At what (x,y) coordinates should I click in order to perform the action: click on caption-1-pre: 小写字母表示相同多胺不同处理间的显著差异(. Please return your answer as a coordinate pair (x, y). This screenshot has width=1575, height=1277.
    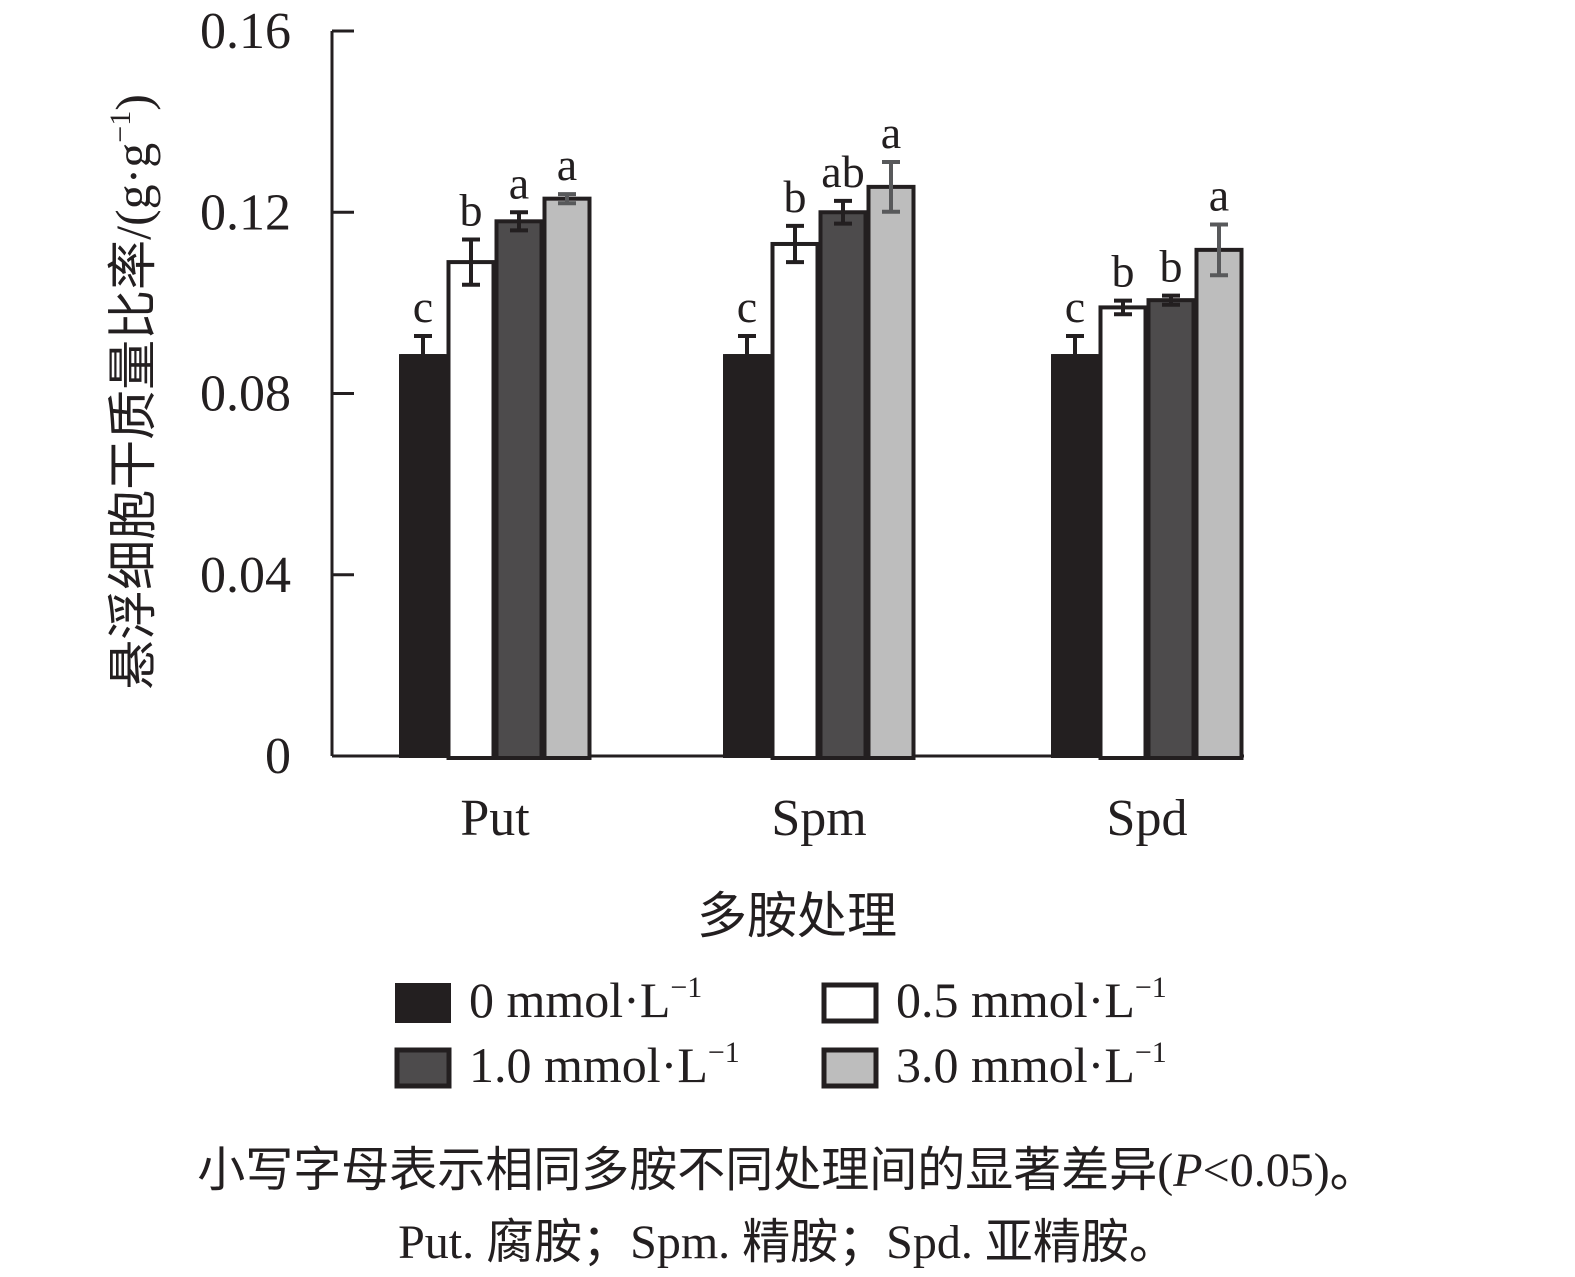
    Looking at the image, I should click on (685, 1170).